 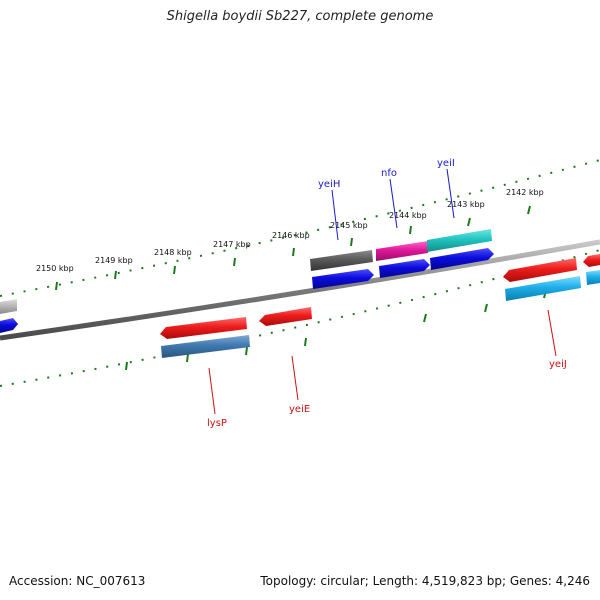 I want to click on forward-features, so click(x=247, y=281).